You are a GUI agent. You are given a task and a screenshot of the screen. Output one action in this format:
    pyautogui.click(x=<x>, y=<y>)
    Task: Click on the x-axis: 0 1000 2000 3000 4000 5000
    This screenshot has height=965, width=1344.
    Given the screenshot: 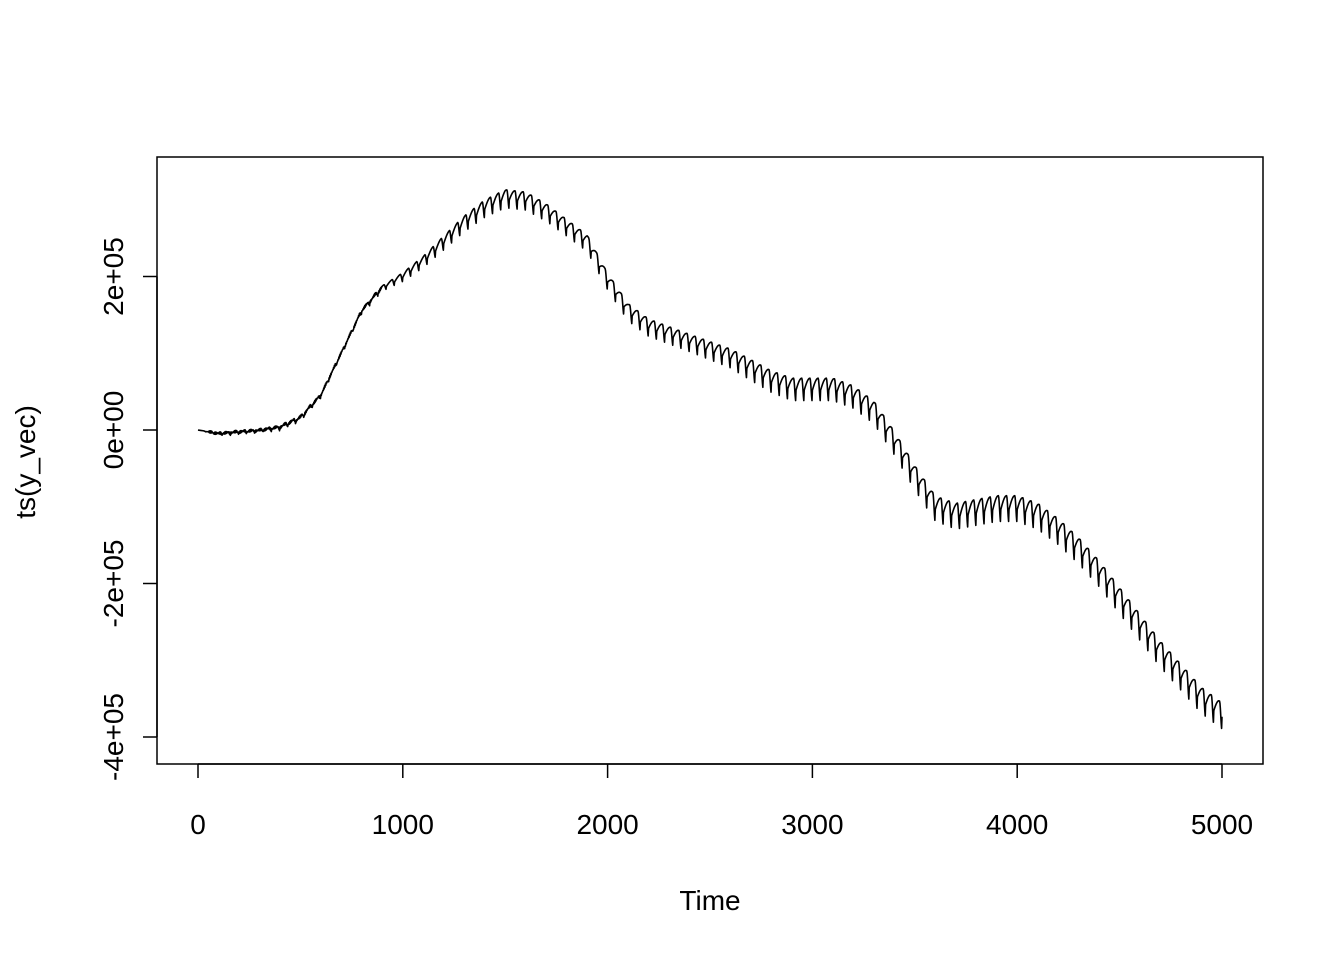 What is the action you would take?
    pyautogui.click(x=721, y=801)
    